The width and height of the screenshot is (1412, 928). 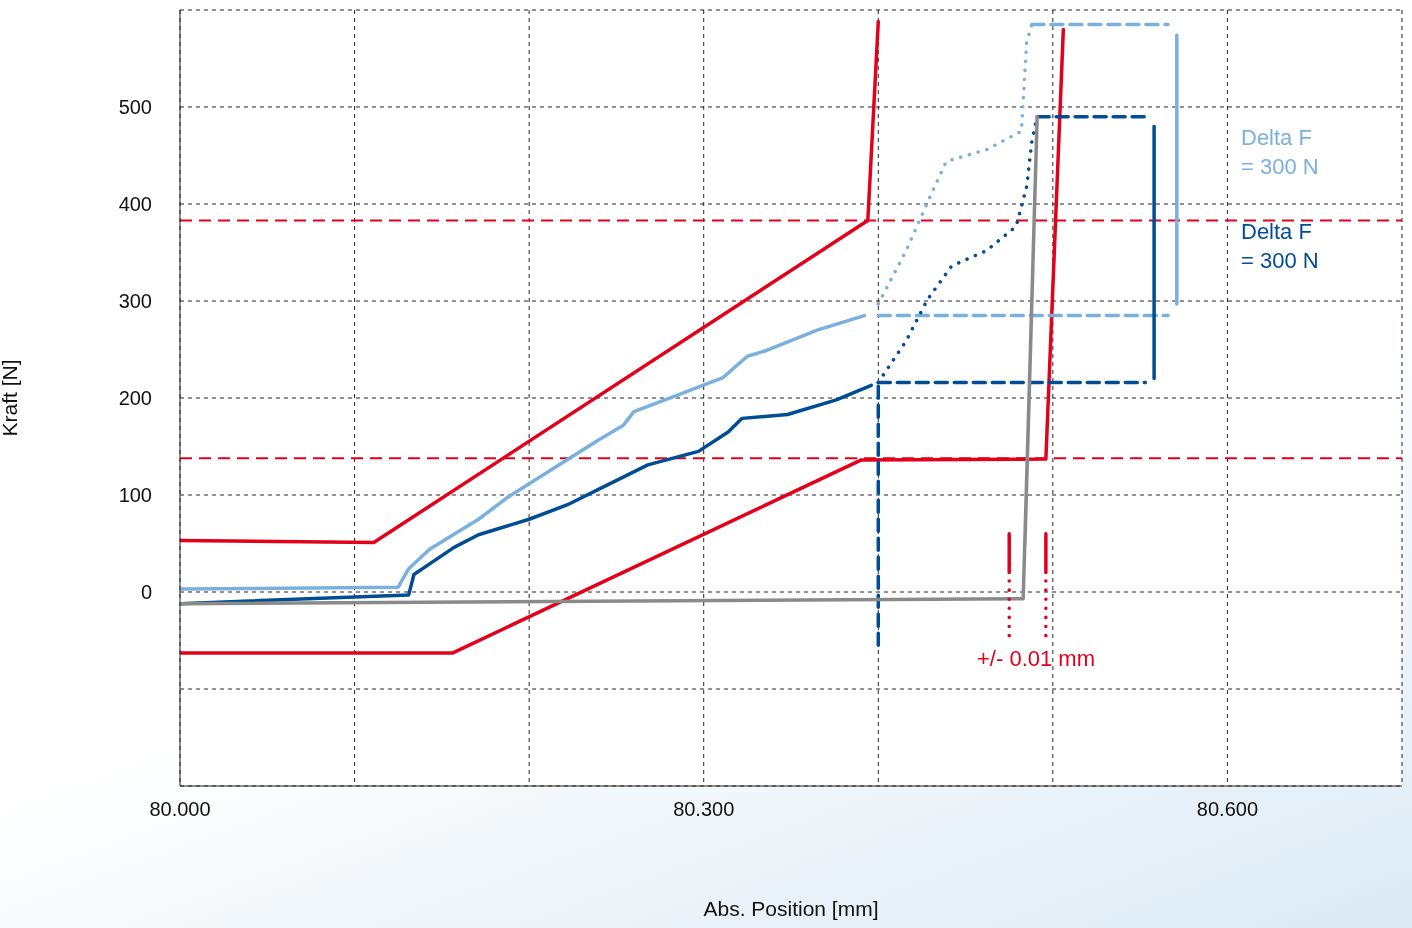 I want to click on y-tick-label: 500, so click(x=135, y=107).